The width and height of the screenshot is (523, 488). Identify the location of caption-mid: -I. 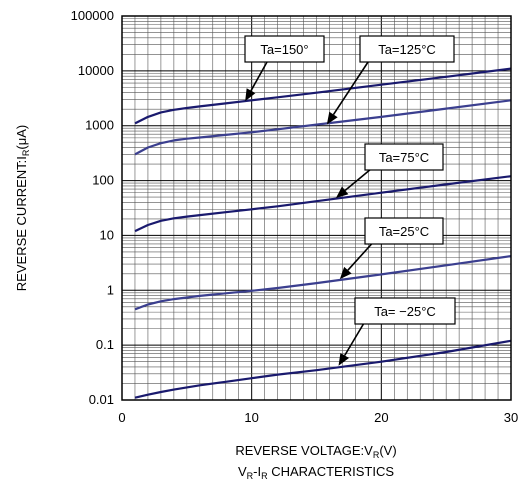
(257, 471).